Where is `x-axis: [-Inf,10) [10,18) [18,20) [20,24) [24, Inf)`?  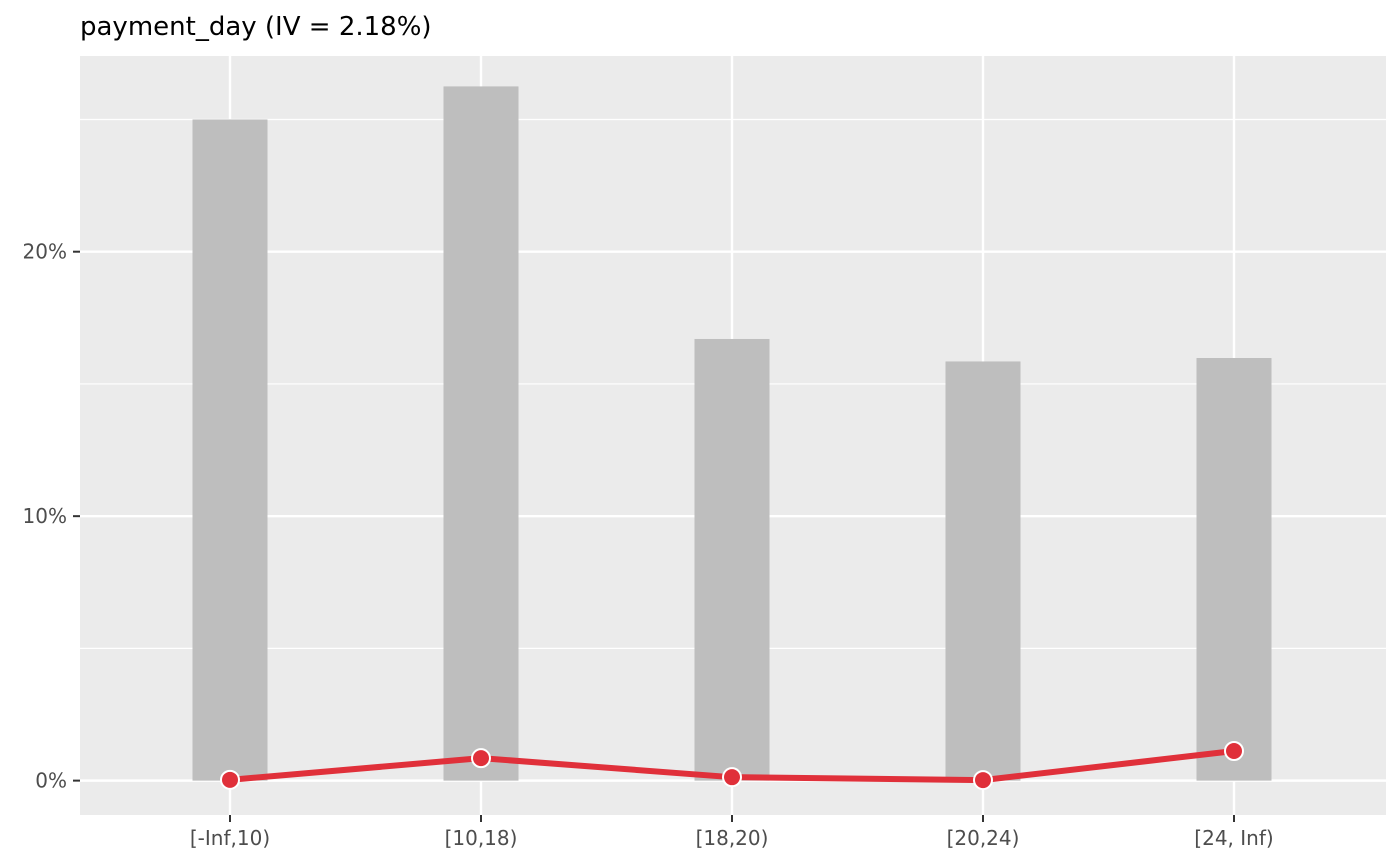 x-axis: [-Inf,10) [10,18) [18,20) [20,24) [24, Inf) is located at coordinates (732, 832).